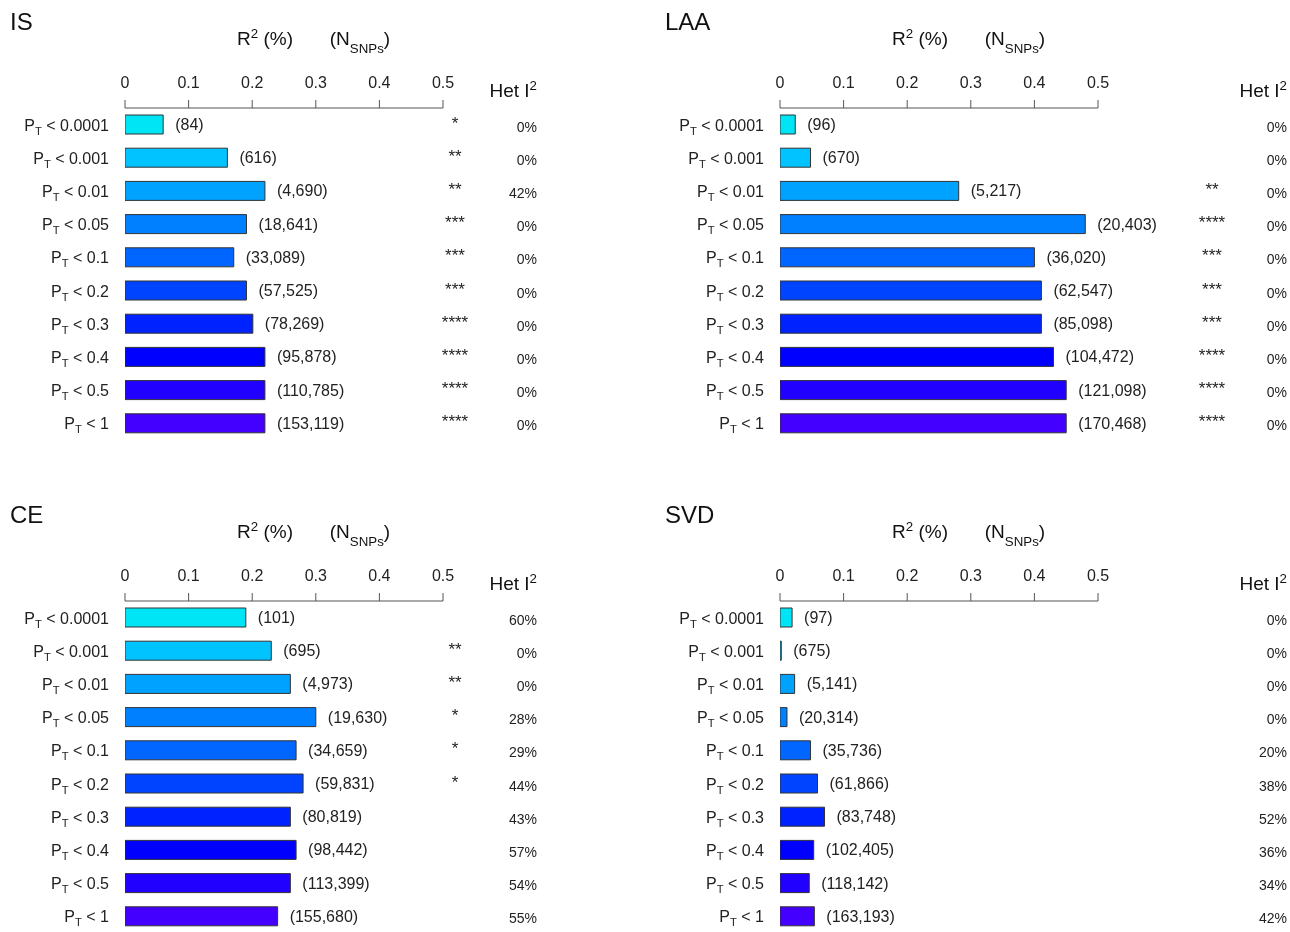 The image size is (1290, 932). Describe the element at coordinates (328, 684) in the screenshot. I see `annotation: (4,973)` at that location.